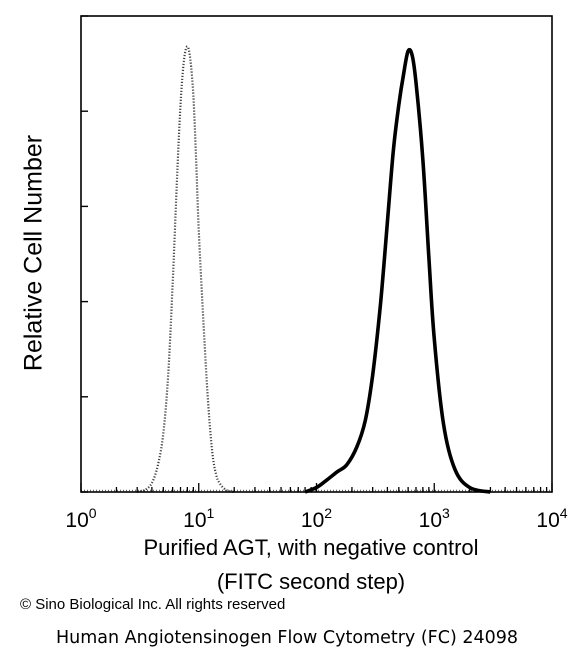  Describe the element at coordinates (311, 581) in the screenshot. I see `x-axis-label-line-2: (FITC second step)` at that location.